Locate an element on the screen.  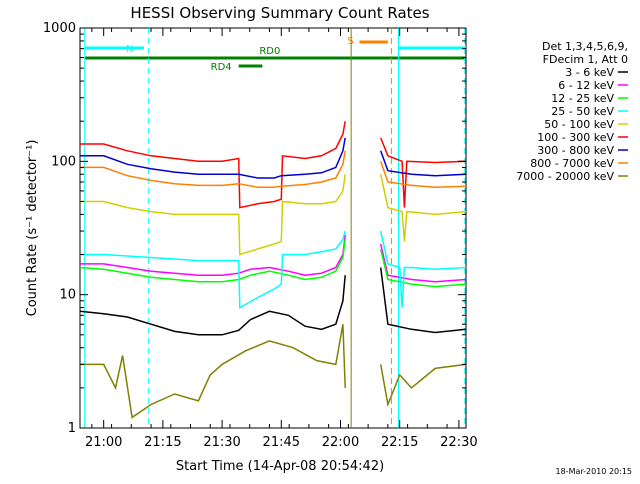
y-tick-label-1: 10 is located at coordinates (67, 295).